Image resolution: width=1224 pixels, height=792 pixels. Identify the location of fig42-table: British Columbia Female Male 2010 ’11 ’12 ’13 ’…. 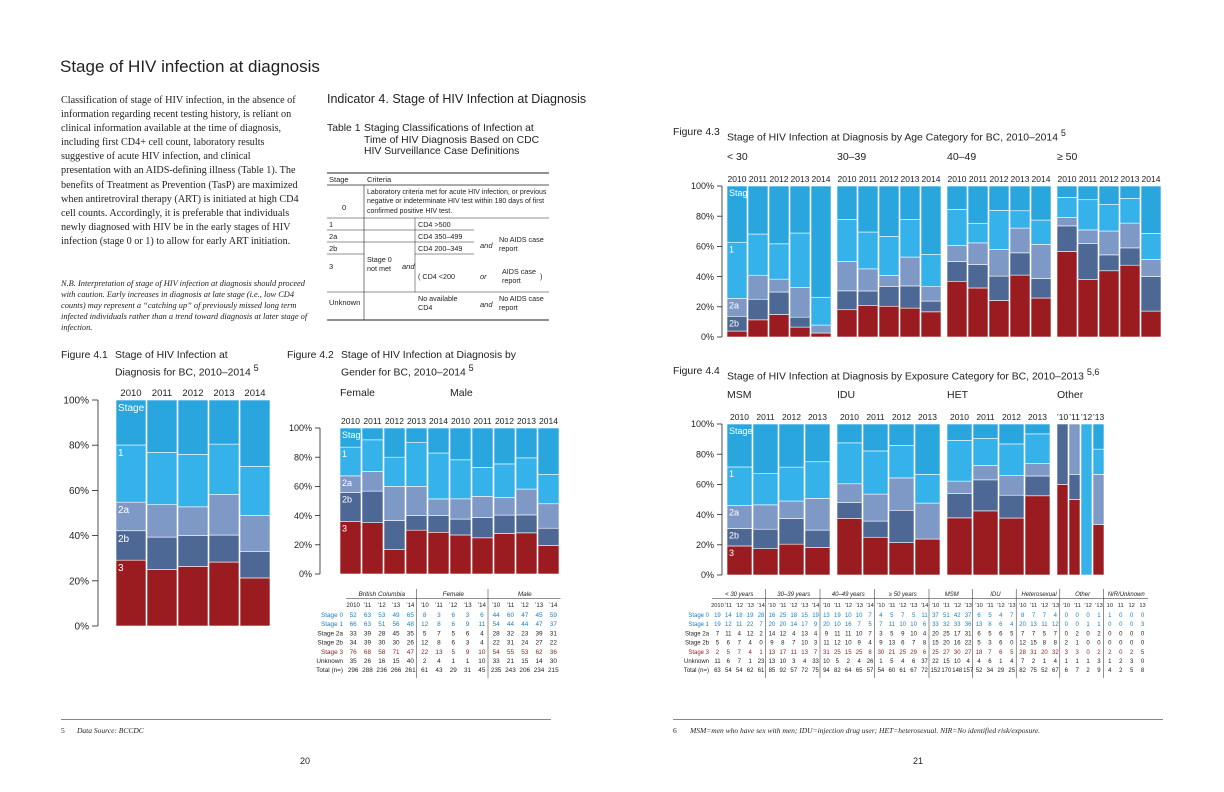
(438, 633).